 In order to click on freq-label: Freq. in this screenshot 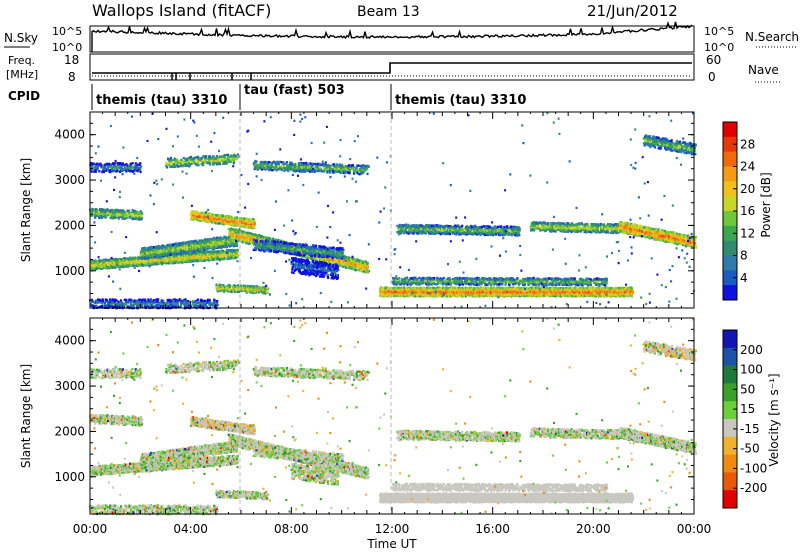, I will do `click(21, 60)`.